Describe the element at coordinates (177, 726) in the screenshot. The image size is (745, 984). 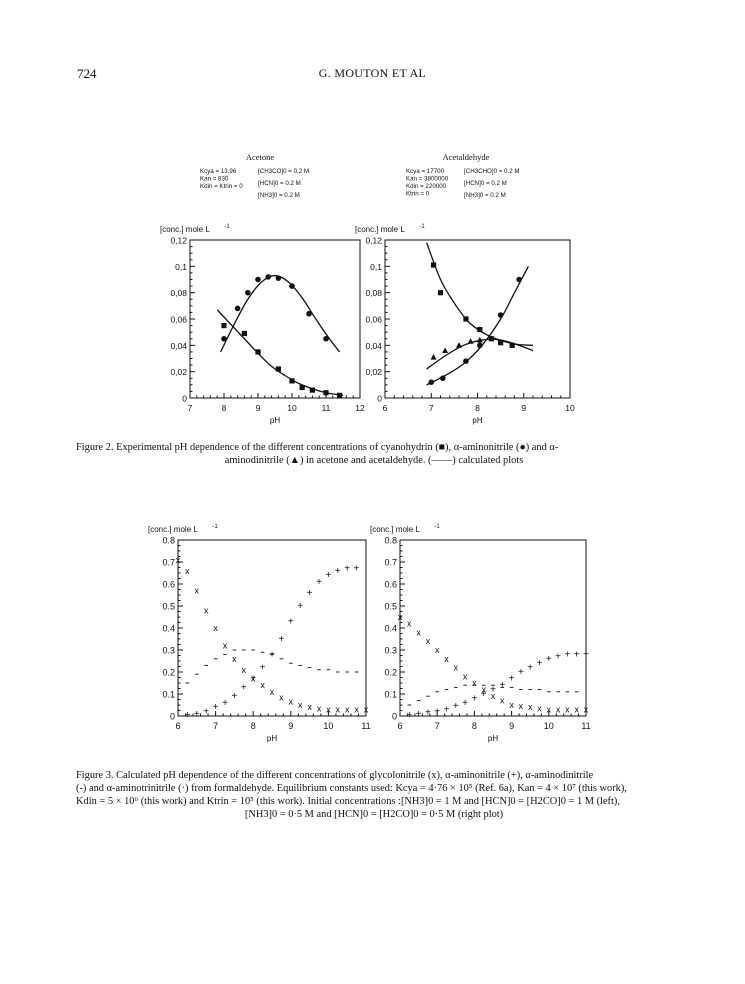
I see `x-tick-label: 6` at that location.